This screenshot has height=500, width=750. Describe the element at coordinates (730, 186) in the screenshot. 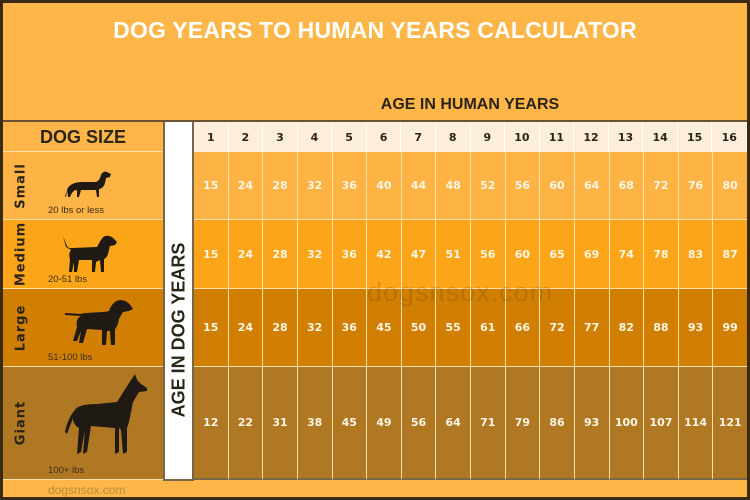

I see `table-cell: 80` at that location.